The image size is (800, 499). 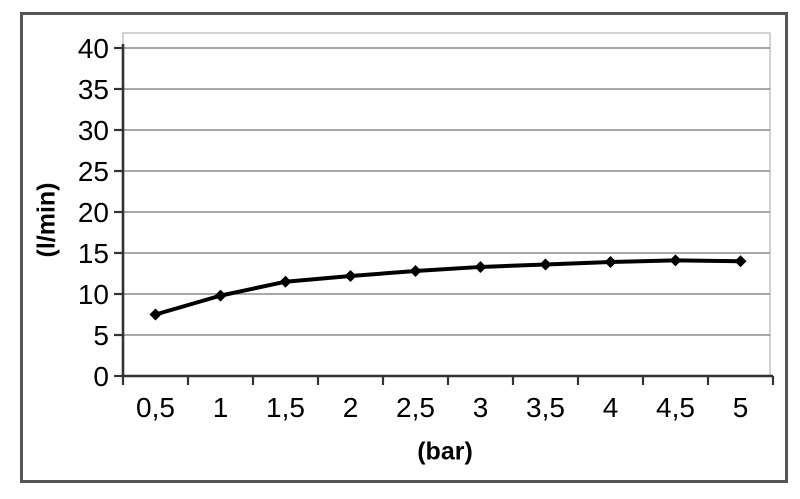 What do you see at coordinates (93, 48) in the screenshot?
I see `y-tick-label-40: 40` at bounding box center [93, 48].